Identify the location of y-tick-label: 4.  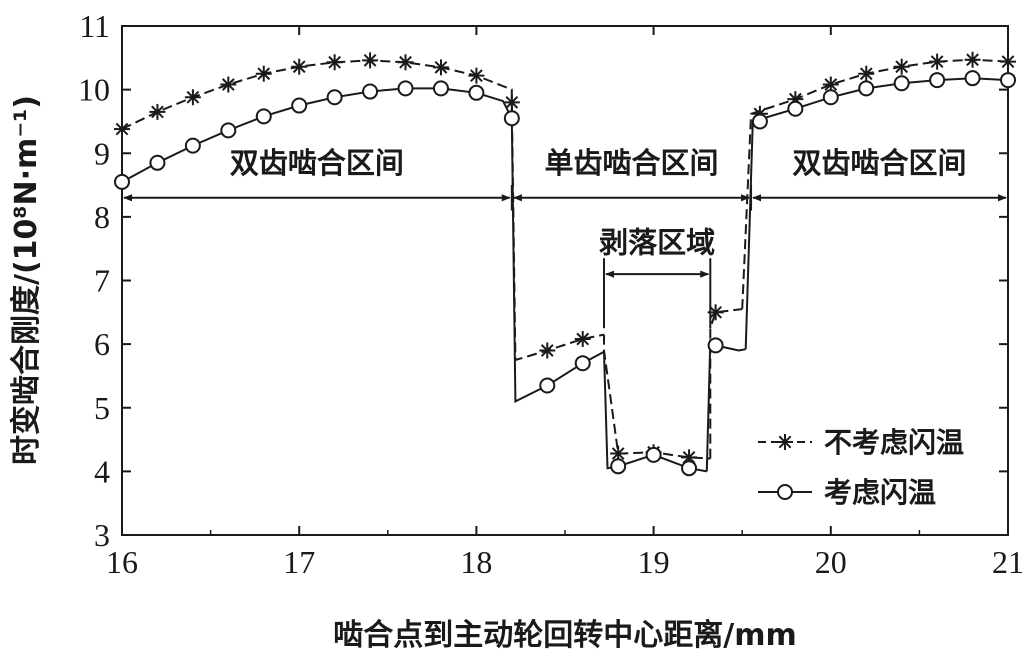
(102, 471).